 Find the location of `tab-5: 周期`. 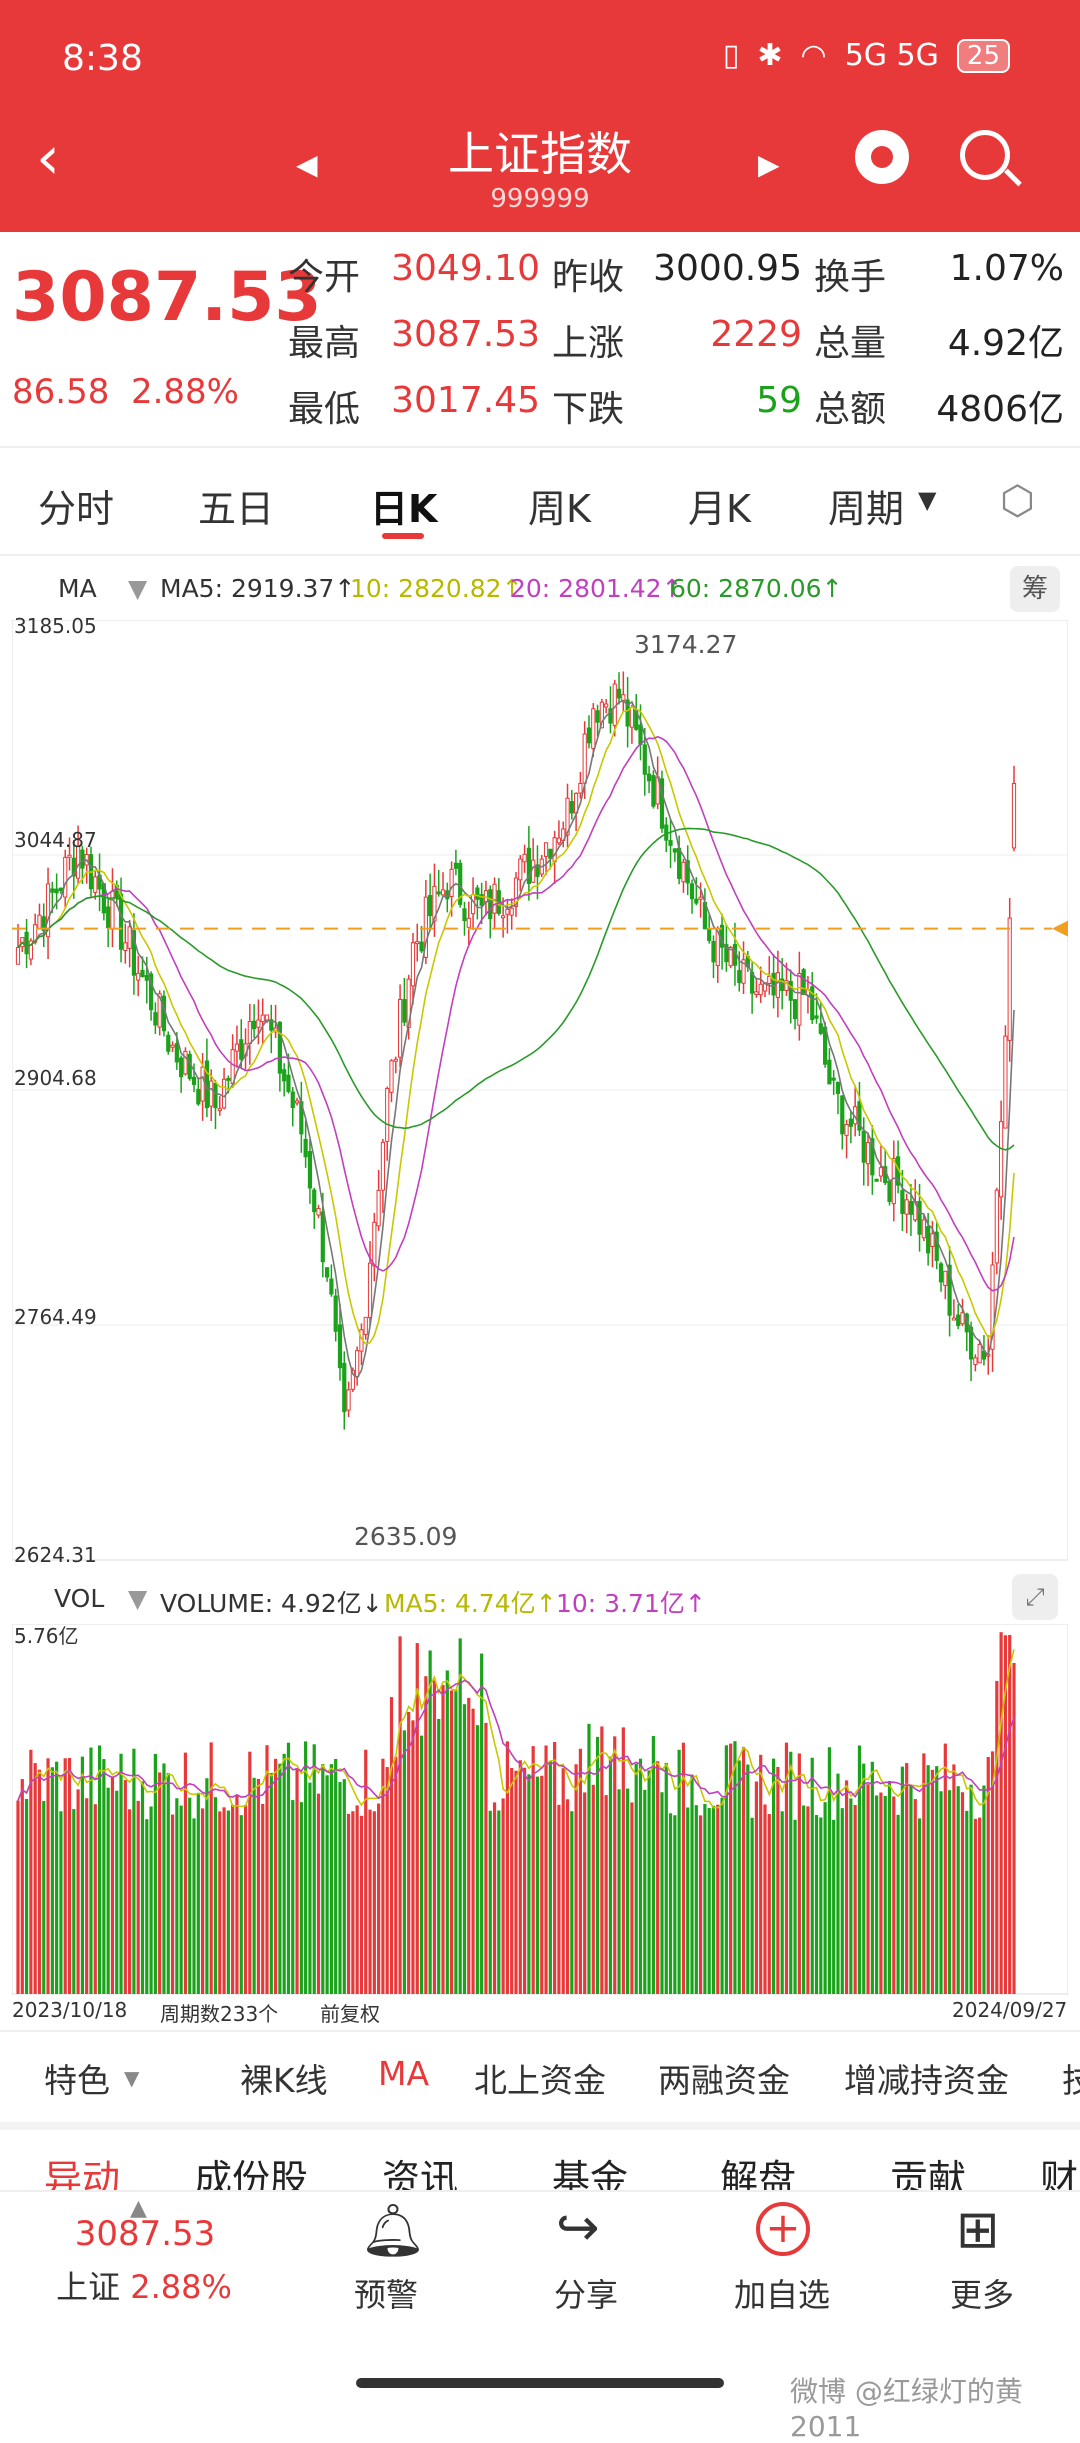

tab-5: 周期 is located at coordinates (866, 509).